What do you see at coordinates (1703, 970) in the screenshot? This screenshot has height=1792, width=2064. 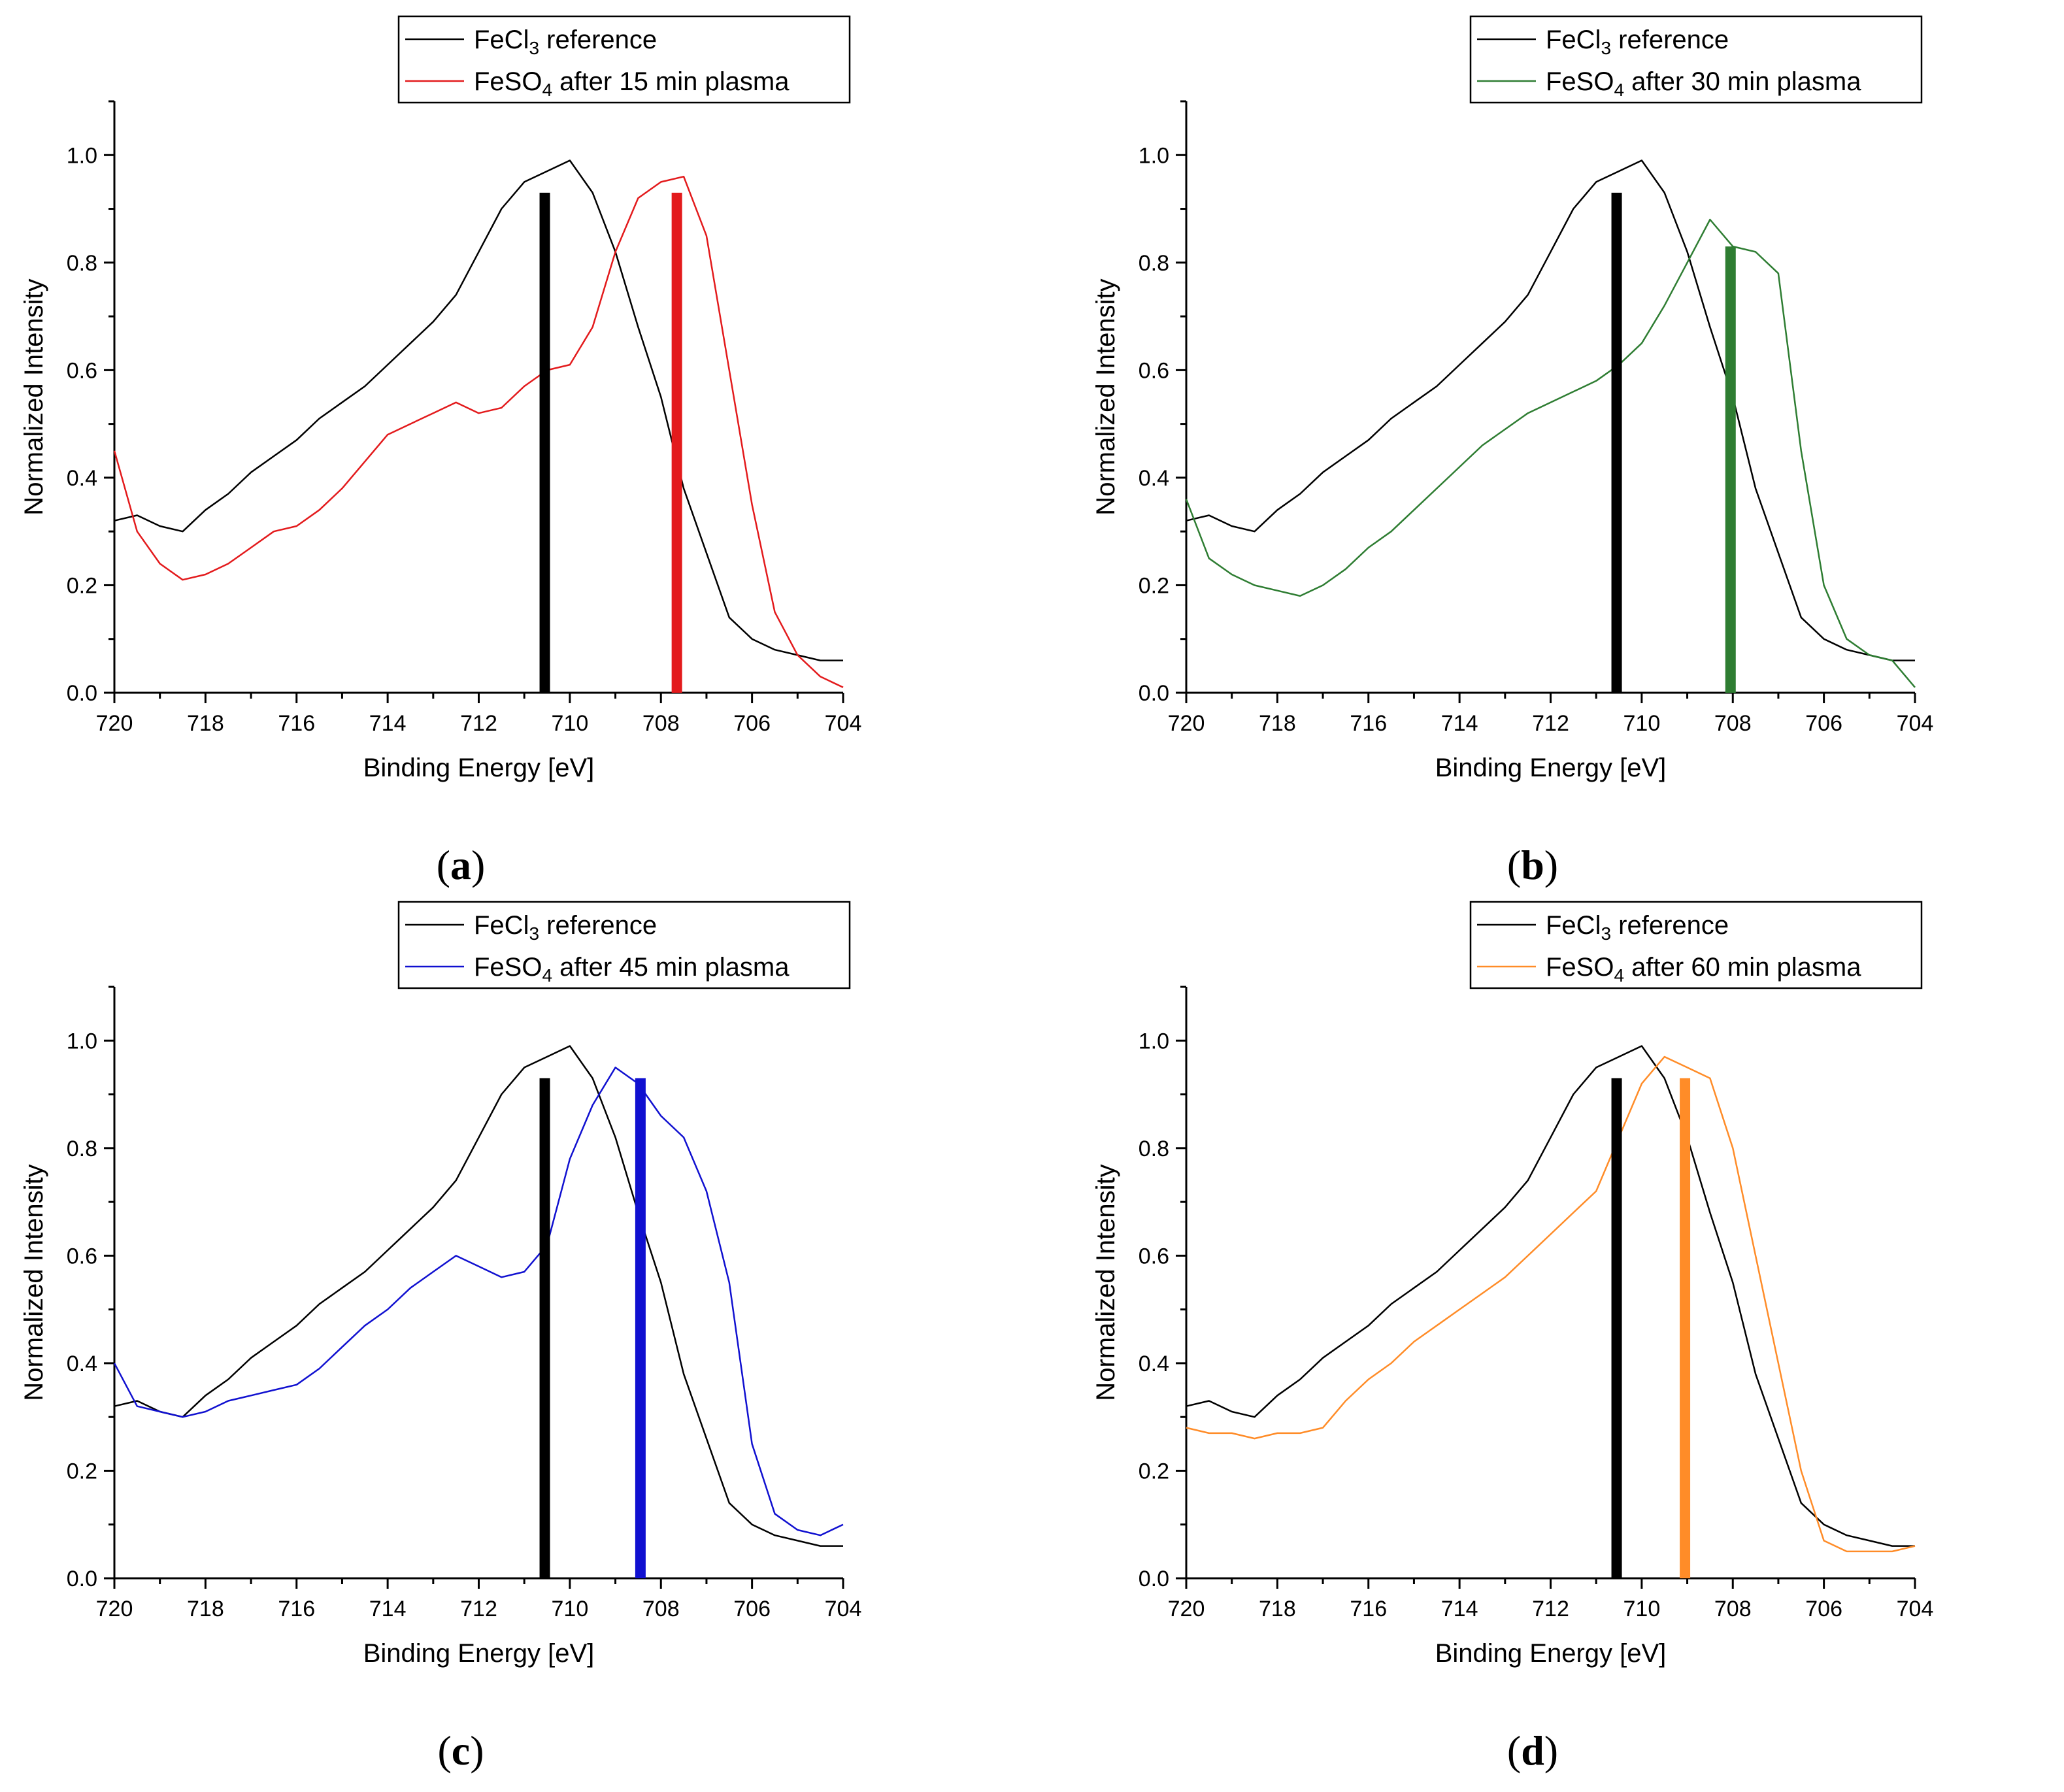 I see `legend-entry: FeSO4 after 60 min plasma` at bounding box center [1703, 970].